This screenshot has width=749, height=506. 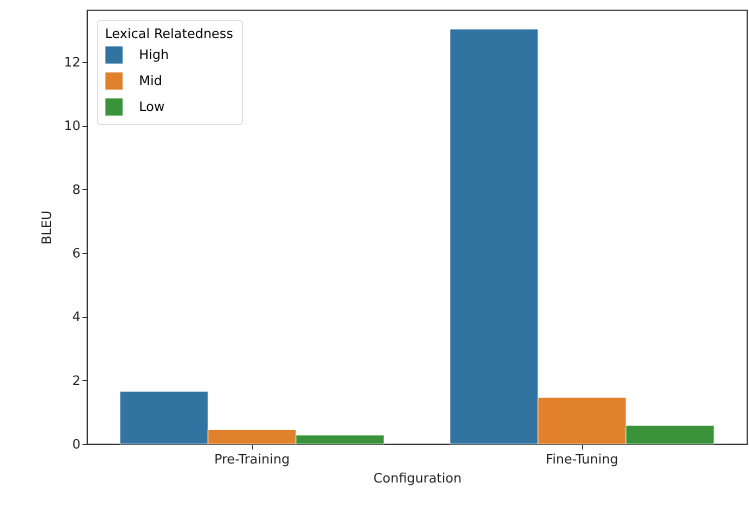 I want to click on legend-label: High, so click(x=154, y=55).